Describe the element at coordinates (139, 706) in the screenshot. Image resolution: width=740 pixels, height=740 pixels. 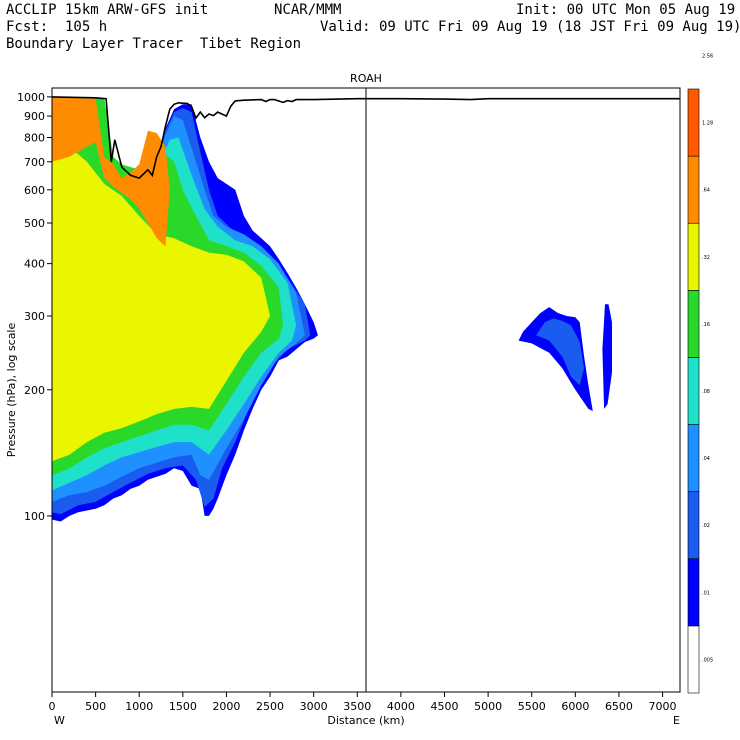
I see `x-tick-label-1000: 1000` at that location.